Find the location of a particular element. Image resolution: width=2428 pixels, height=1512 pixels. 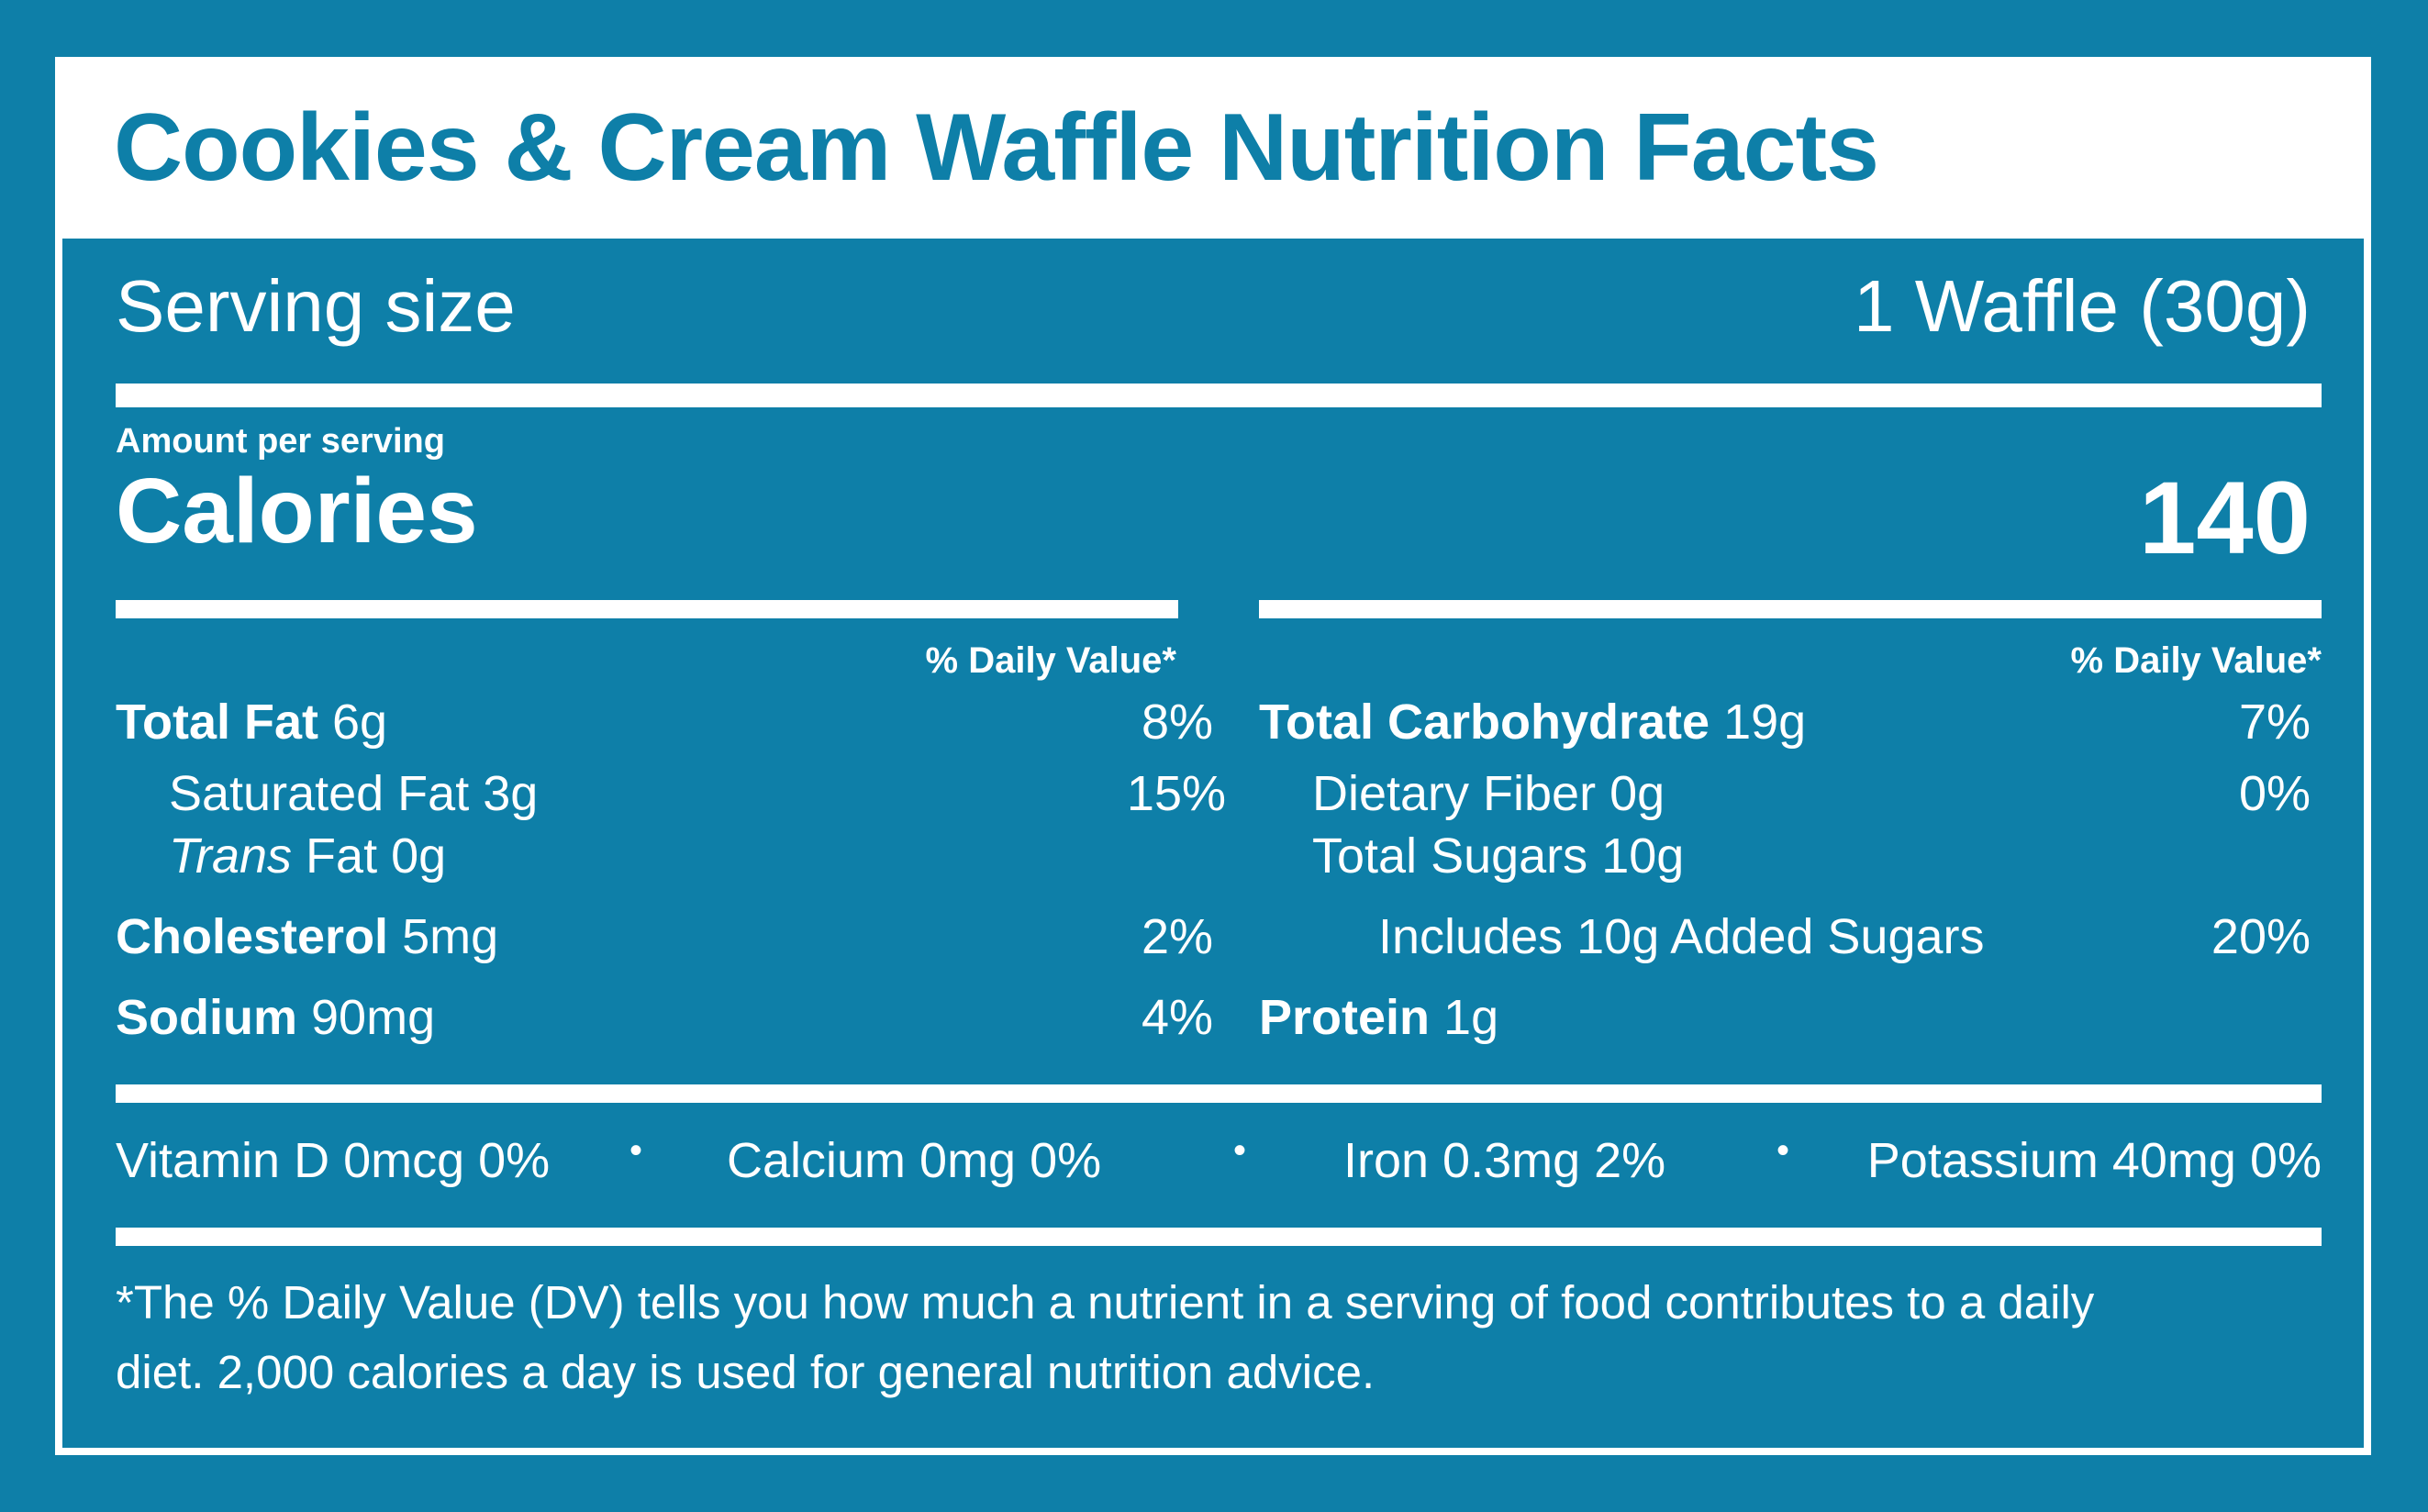

sugars-value: 10g is located at coordinates (1643, 856).